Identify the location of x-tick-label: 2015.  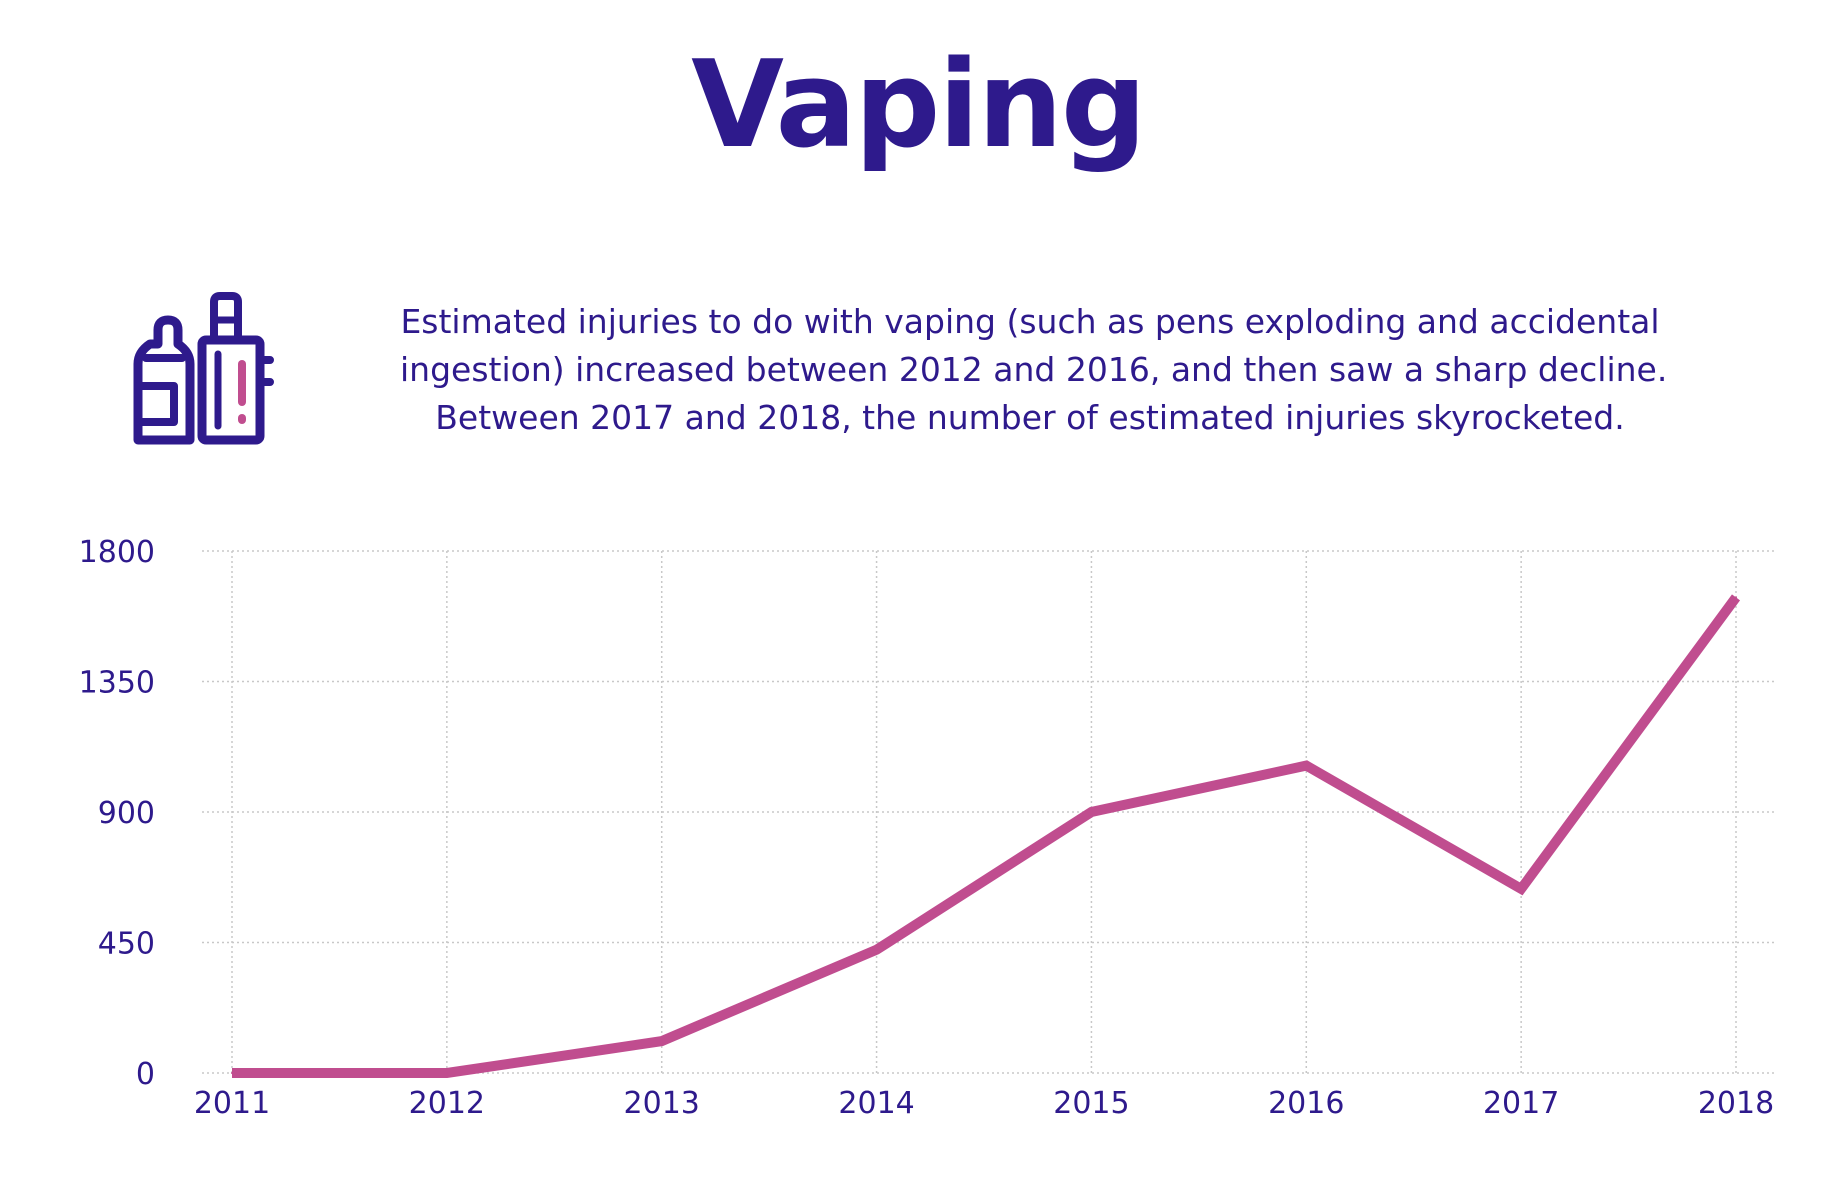
(1091, 1103).